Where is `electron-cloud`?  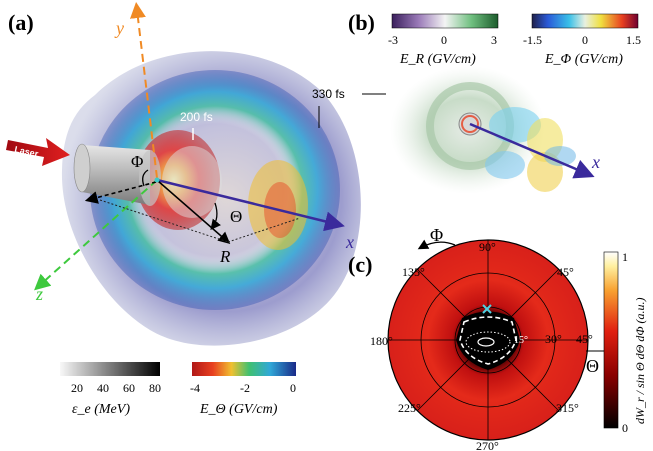
electron-cloud is located at coordinates (192, 182).